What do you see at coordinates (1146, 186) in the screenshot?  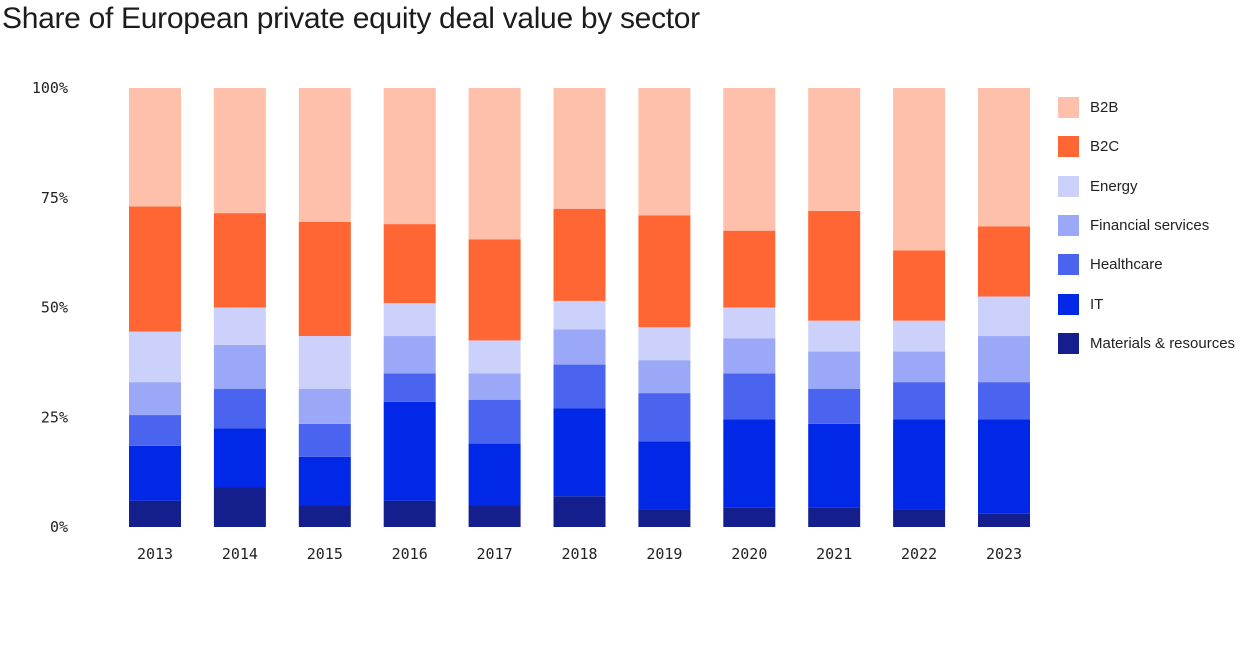 I see `legend-item: Energy` at bounding box center [1146, 186].